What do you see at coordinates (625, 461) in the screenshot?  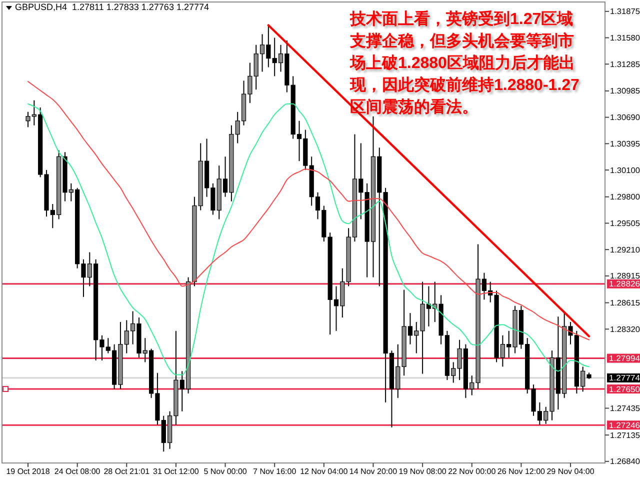 I see `y-tick-label: 1.26840` at bounding box center [625, 461].